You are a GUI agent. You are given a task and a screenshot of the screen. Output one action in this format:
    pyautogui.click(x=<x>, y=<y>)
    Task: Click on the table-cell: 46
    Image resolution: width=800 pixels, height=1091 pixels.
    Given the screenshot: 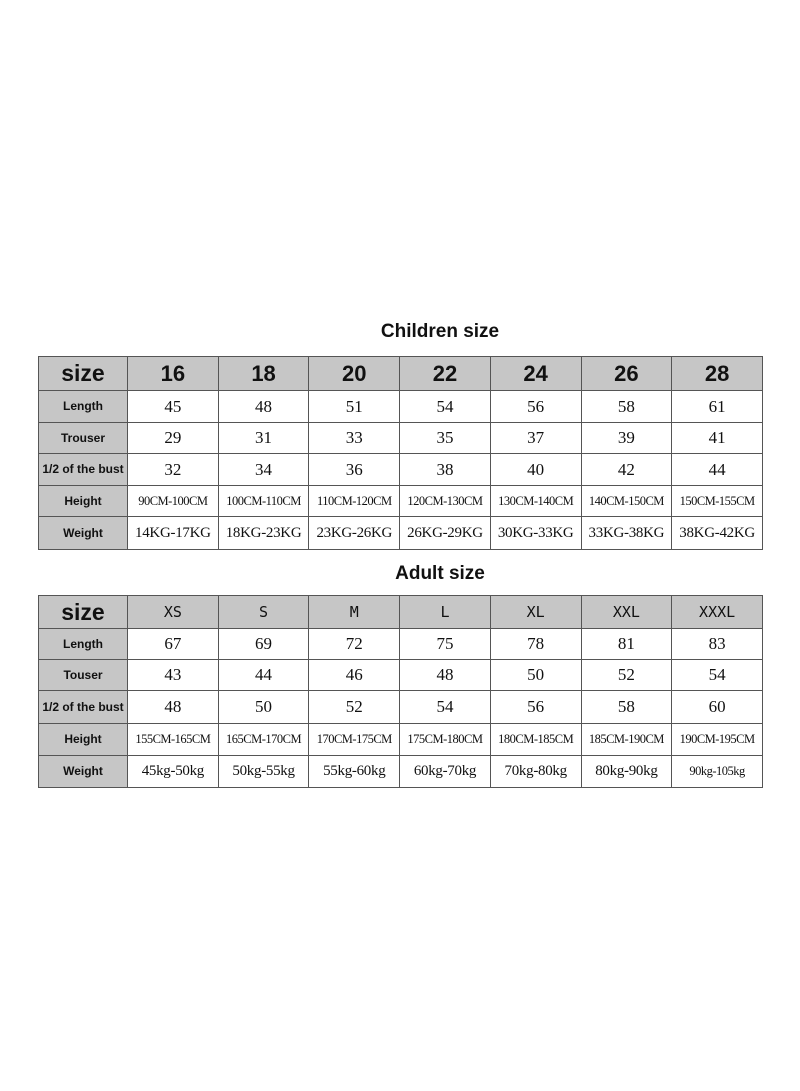 What is the action you would take?
    pyautogui.click(x=354, y=675)
    